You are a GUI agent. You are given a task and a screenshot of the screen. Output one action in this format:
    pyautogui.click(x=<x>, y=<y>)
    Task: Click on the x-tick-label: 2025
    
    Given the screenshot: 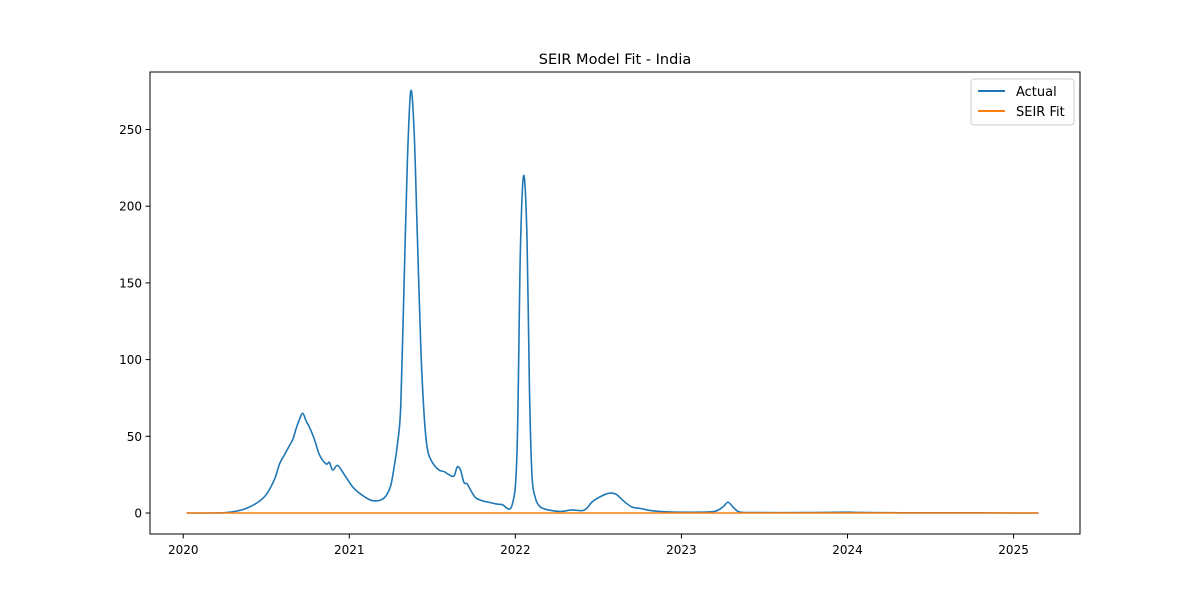 What is the action you would take?
    pyautogui.click(x=1013, y=550)
    